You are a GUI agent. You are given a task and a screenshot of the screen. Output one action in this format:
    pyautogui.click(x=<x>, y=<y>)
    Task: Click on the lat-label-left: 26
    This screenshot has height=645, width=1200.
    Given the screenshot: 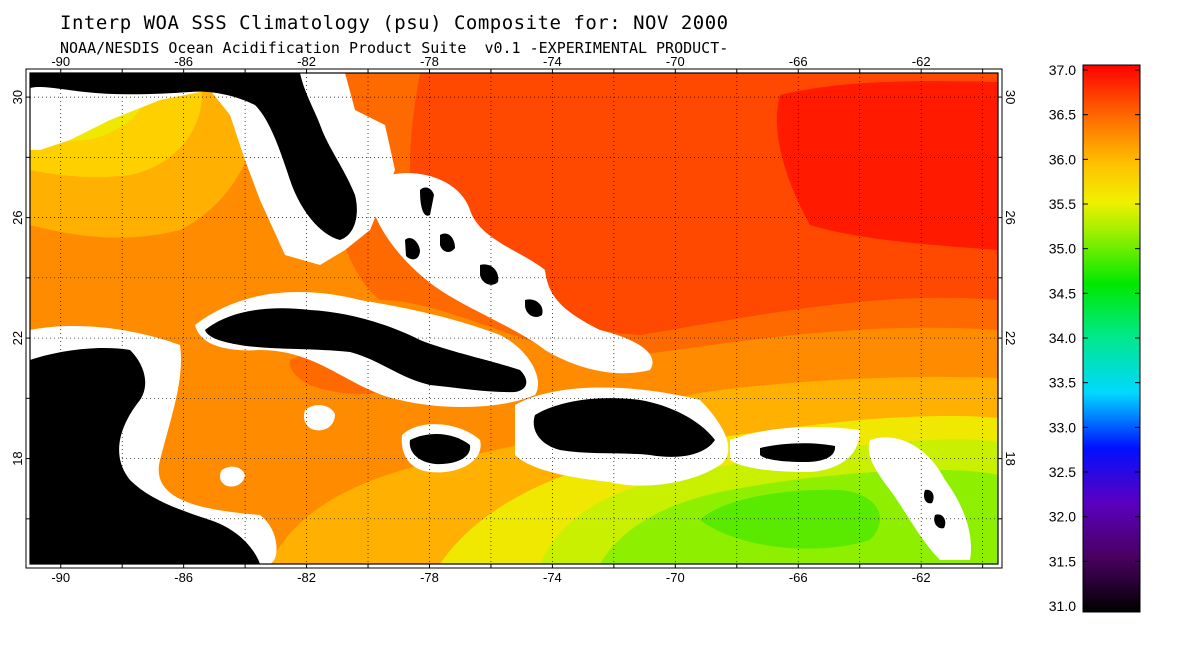 What is the action you would take?
    pyautogui.click(x=17, y=217)
    